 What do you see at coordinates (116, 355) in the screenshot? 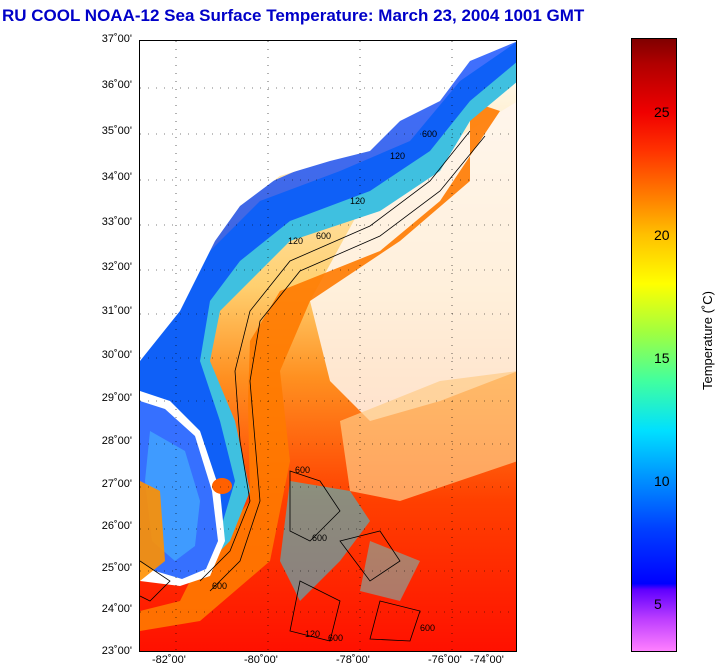
I see `lat-label: 30˚00'` at bounding box center [116, 355].